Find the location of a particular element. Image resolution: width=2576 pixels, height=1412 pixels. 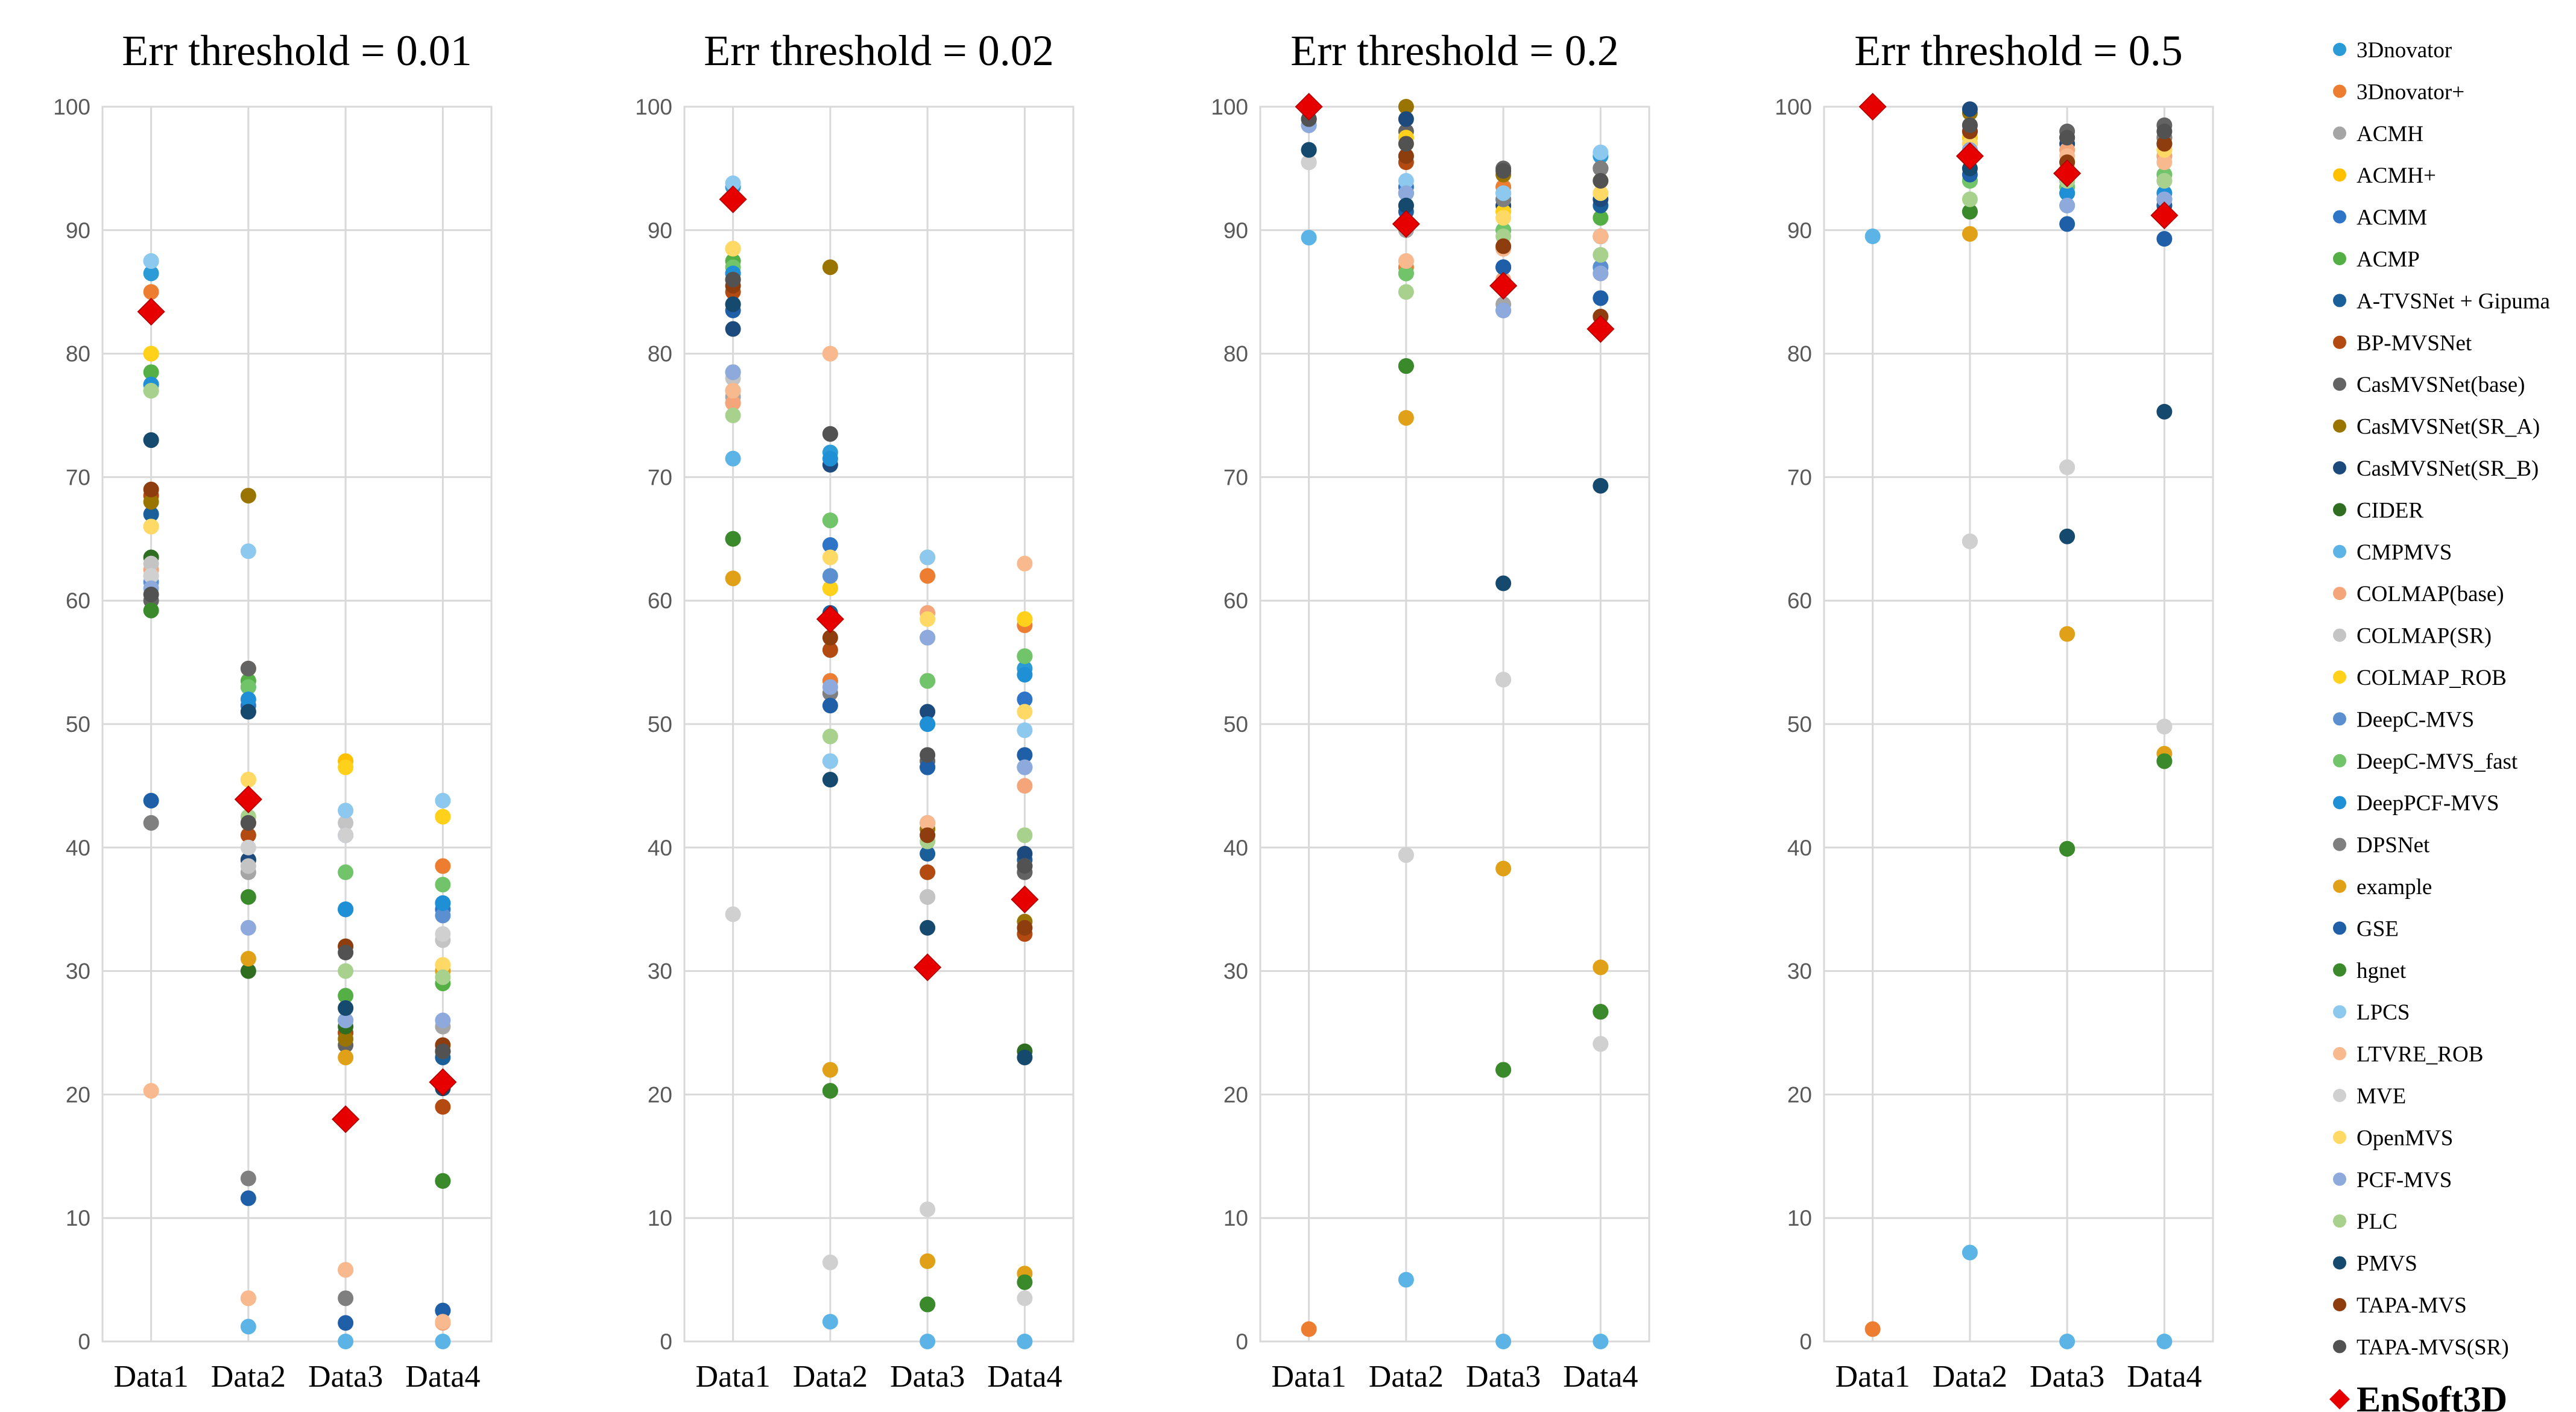

legend-marker-colmap-sr is located at coordinates (2339, 635).